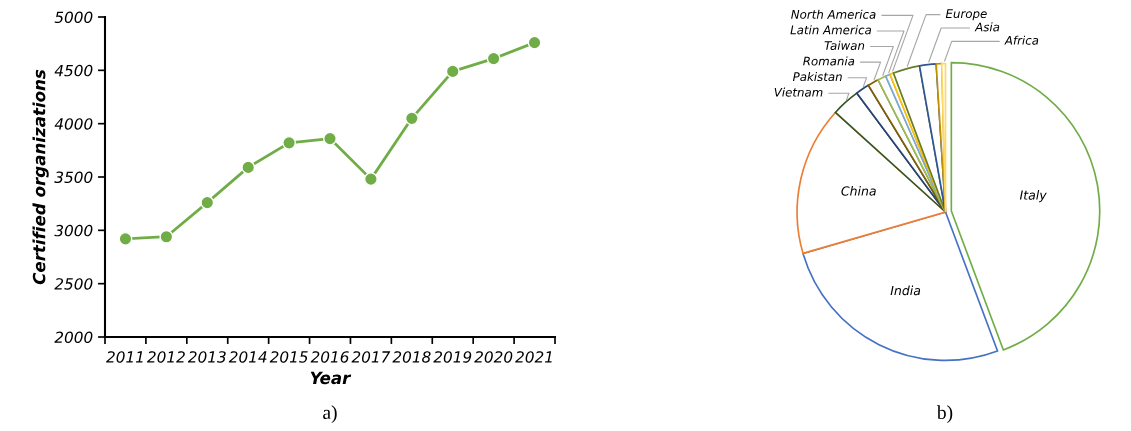 Image resolution: width=1131 pixels, height=431 pixels. I want to click on x-axis-title: Year, so click(331, 378).